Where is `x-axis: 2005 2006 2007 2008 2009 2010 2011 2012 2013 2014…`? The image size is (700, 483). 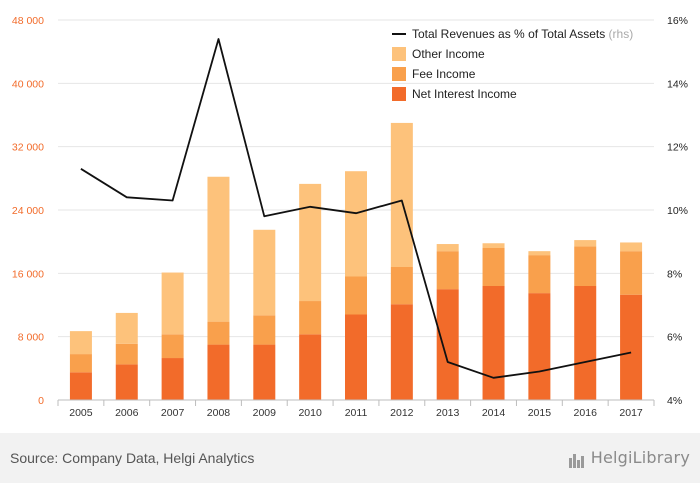
x-axis: 2005 2006 2007 2008 2009 2010 2011 2012 2013 2014… is located at coordinates (356, 409).